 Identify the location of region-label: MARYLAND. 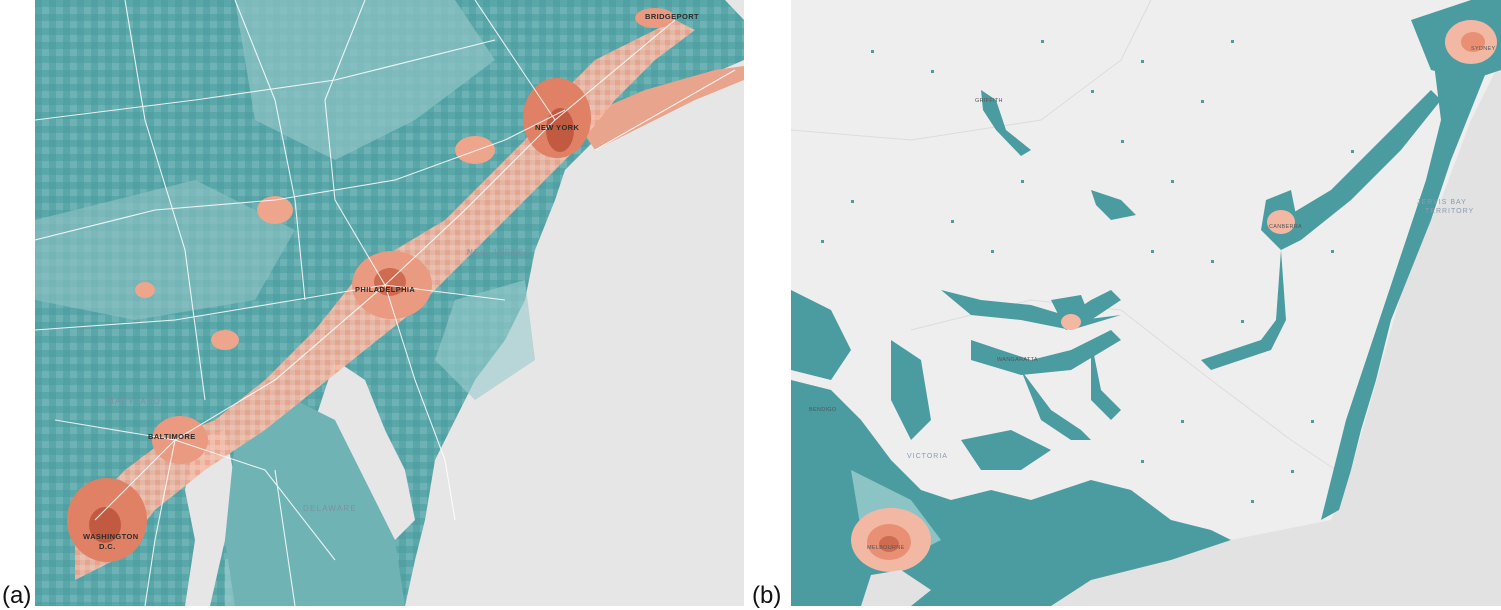
(134, 401).